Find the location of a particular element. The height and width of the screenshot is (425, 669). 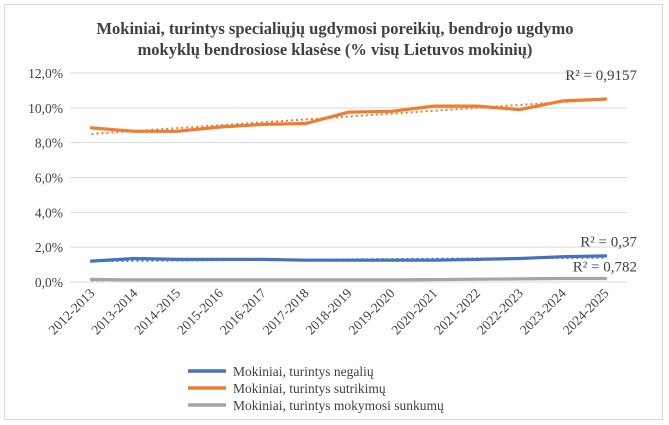

y-tick-label: 6,0% is located at coordinates (49, 178).